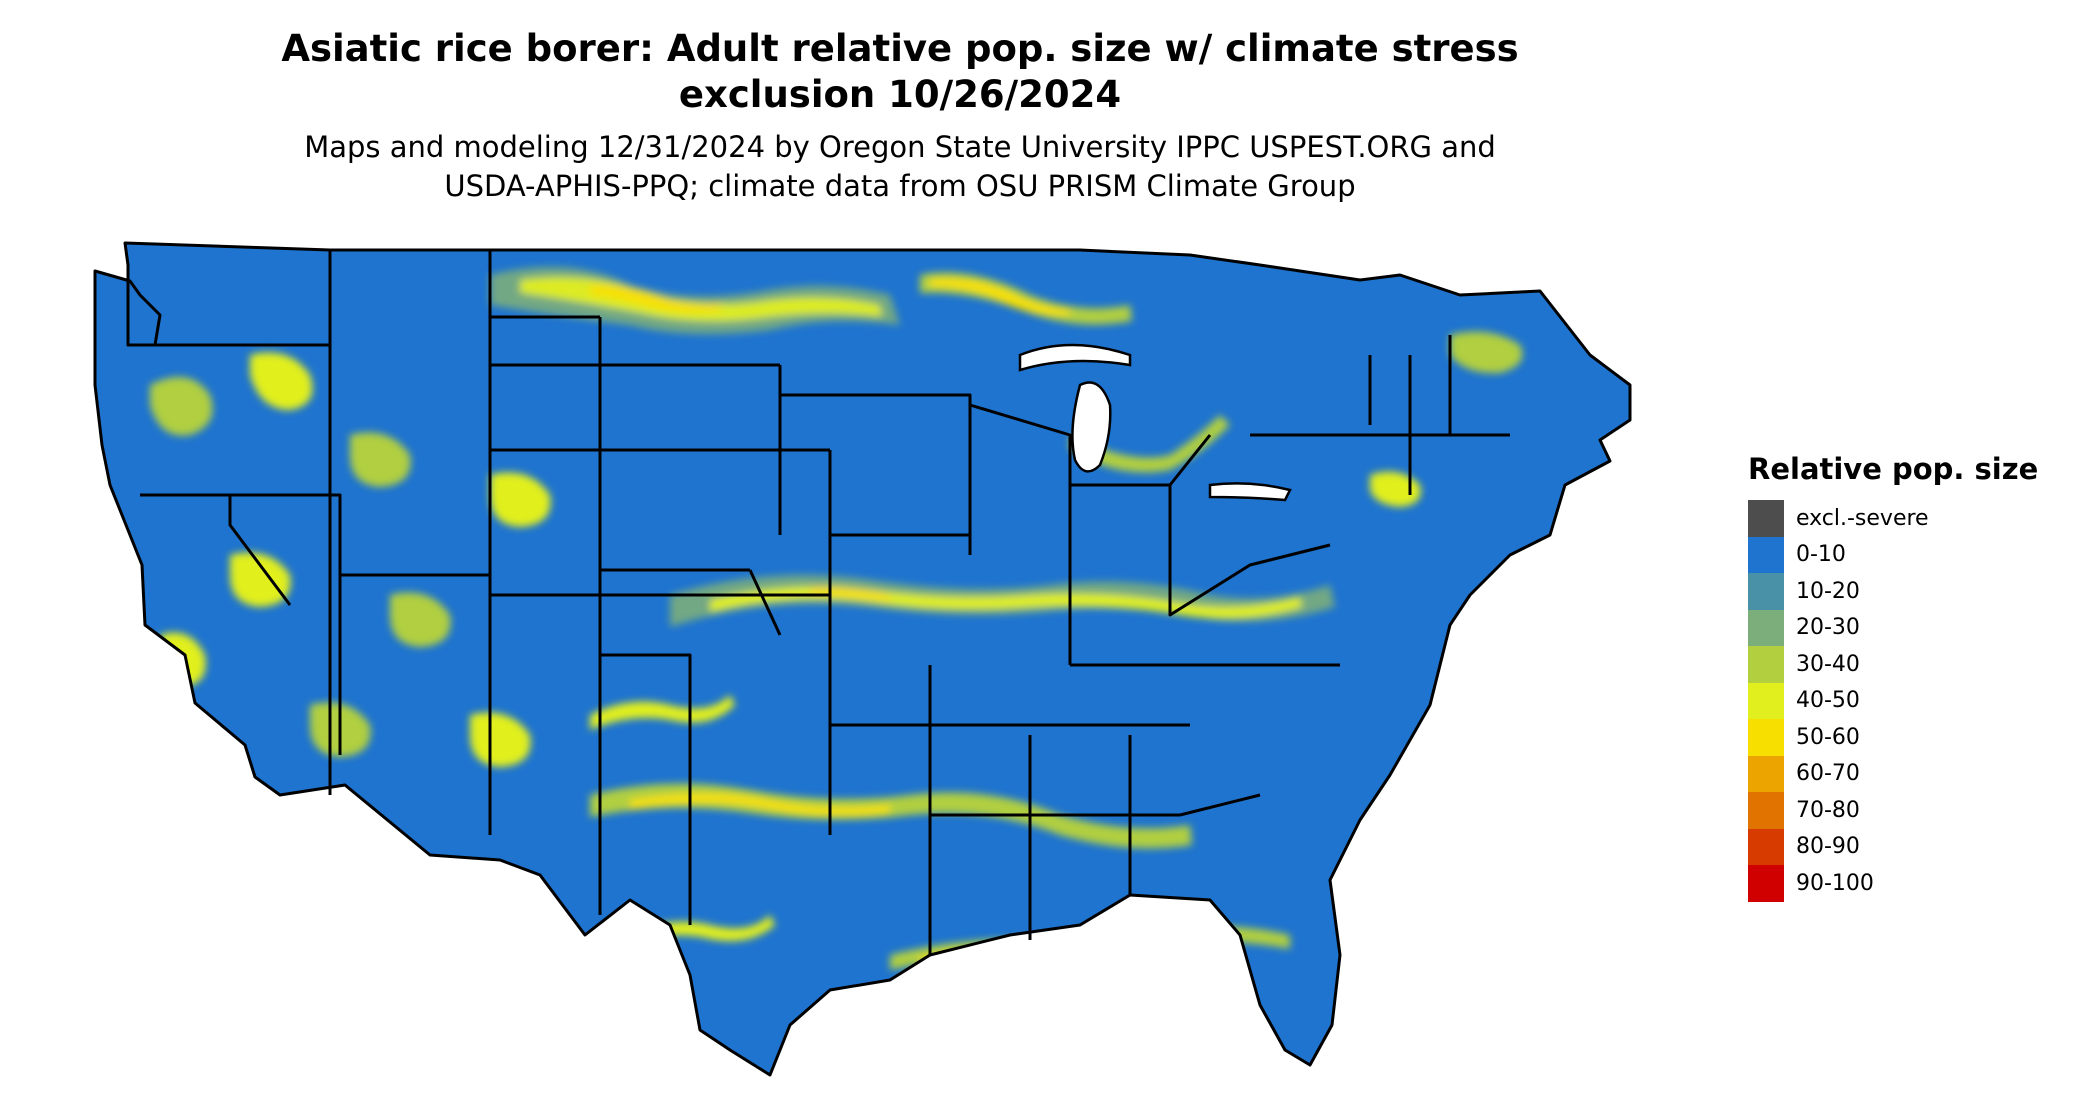 This screenshot has width=2100, height=1119. Describe the element at coordinates (1862, 518) in the screenshot. I see `legend-label: excl.-severe` at that location.